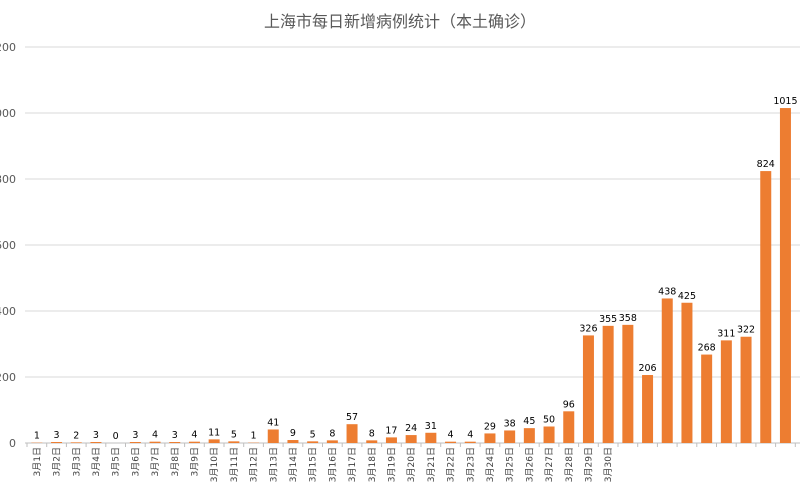 The image size is (800, 500). Describe the element at coordinates (96, 461) in the screenshot. I see `x-tick-label: 3月4日` at that location.